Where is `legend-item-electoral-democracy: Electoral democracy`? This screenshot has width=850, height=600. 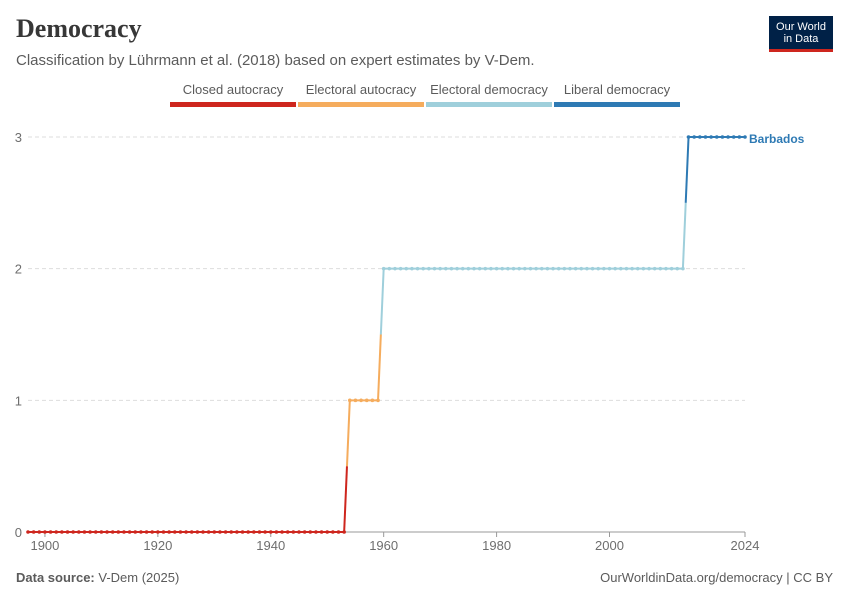 legend-item-electoral-democracy: Electoral democracy is located at coordinates (489, 94).